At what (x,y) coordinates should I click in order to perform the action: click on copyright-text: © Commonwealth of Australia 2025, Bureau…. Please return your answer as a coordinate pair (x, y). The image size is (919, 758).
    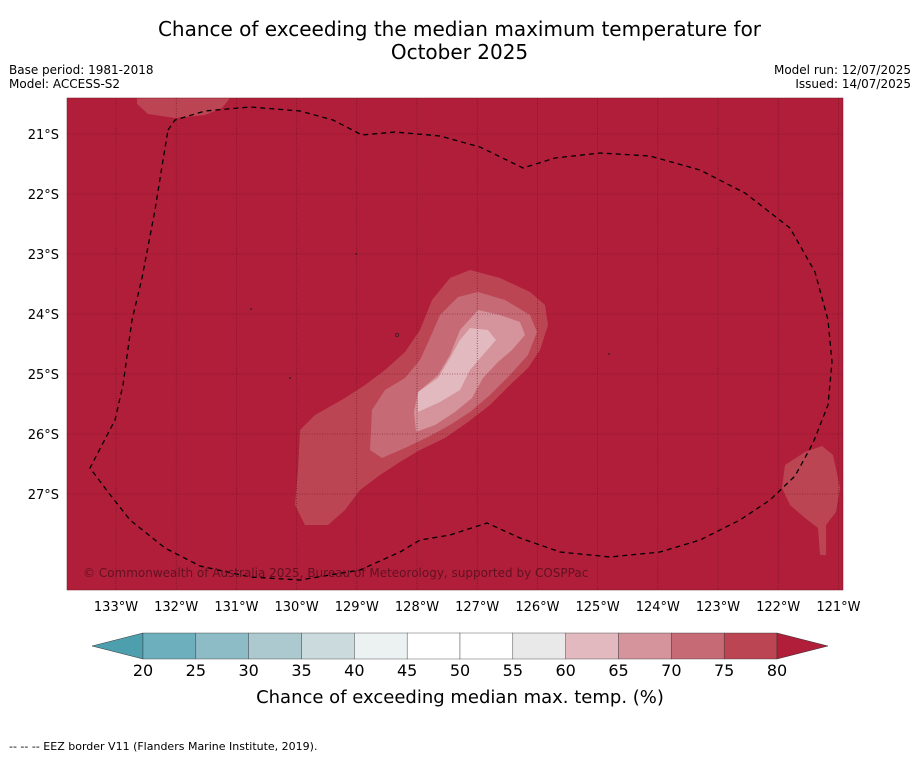
    Looking at the image, I should click on (335, 573).